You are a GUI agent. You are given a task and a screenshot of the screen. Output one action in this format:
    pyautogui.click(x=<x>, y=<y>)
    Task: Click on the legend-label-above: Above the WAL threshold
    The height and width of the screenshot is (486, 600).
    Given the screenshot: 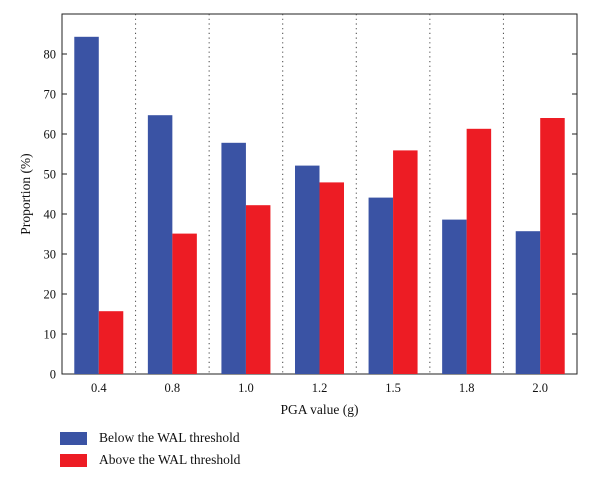 What is the action you would take?
    pyautogui.click(x=170, y=459)
    